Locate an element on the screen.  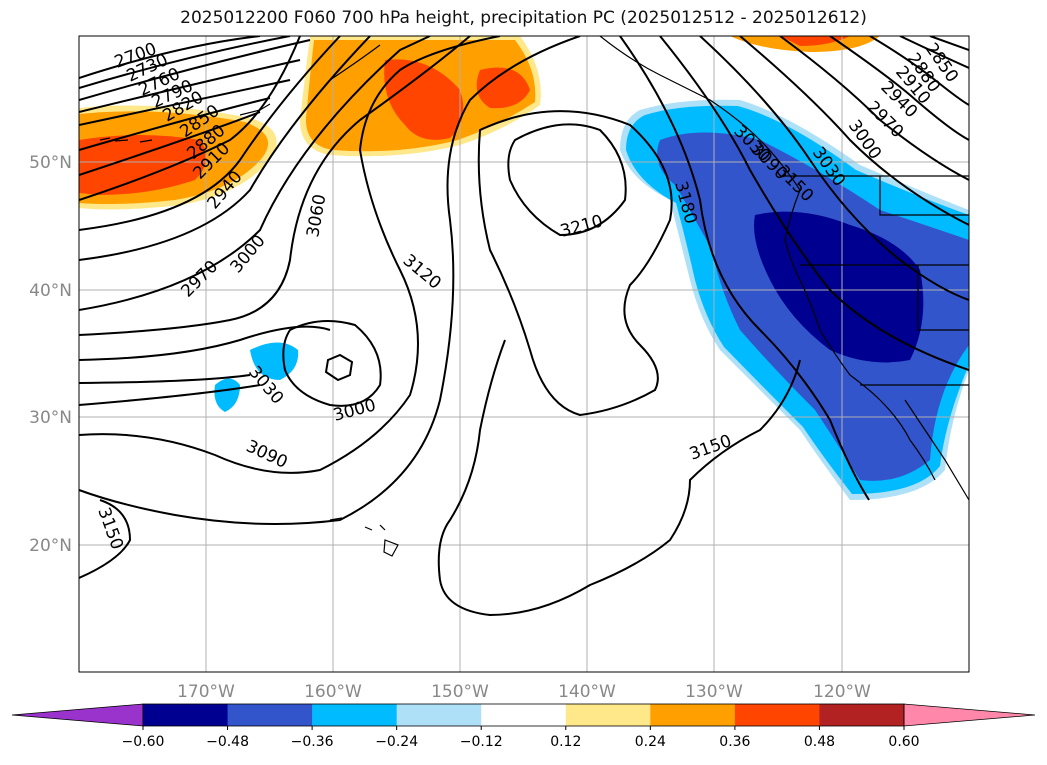
colorbar-extend-high is located at coordinates (969, 715).